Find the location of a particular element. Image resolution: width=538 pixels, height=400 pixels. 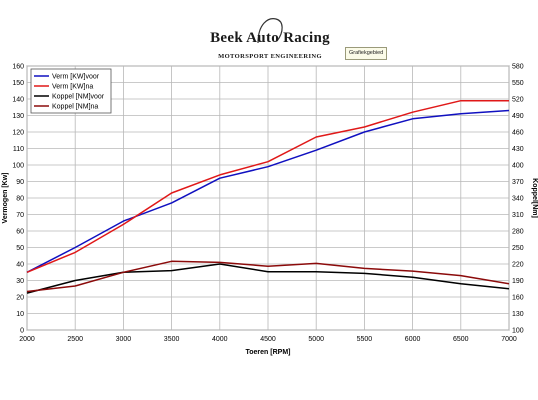

x-tick-label: 4500 is located at coordinates (268, 339).